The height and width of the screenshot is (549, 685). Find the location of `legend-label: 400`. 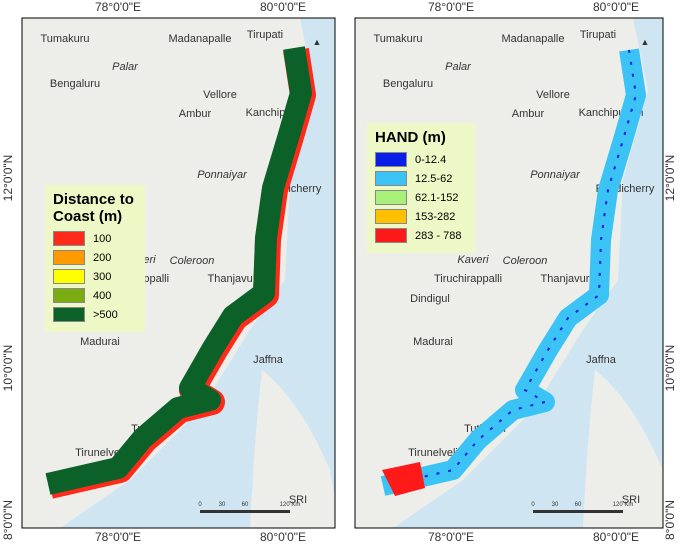

legend-label: 400 is located at coordinates (102, 295).